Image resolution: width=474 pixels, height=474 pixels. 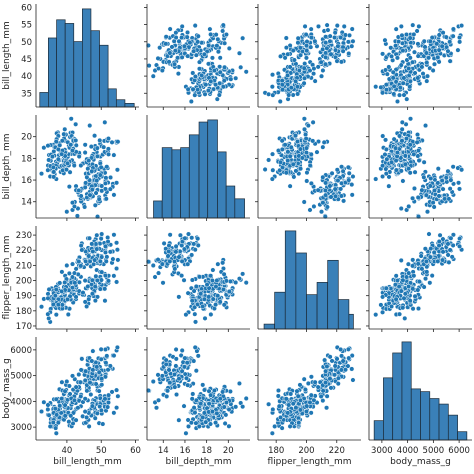 I want to click on y-tick-label-body_mass_g-3000: 3000, so click(x=21, y=428).